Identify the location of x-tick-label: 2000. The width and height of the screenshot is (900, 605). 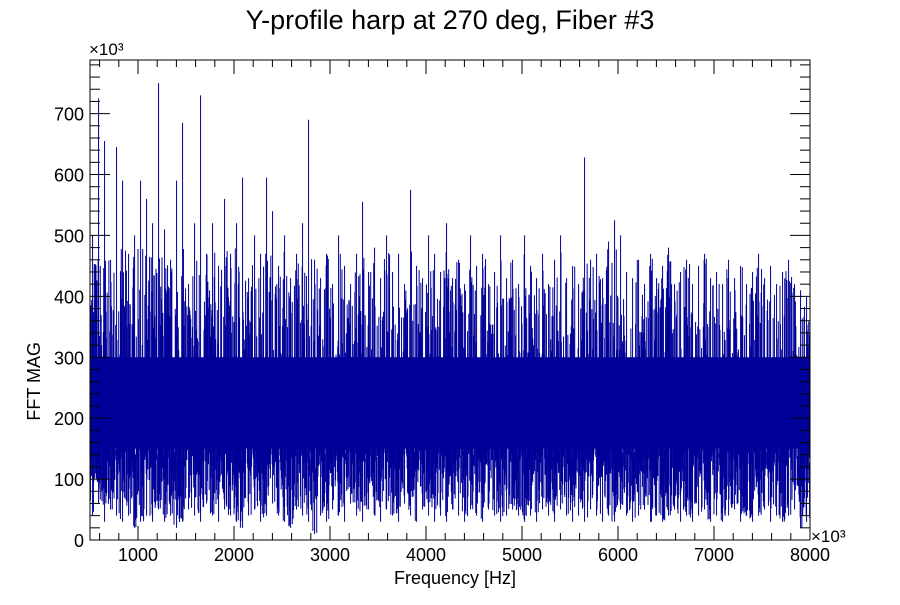
(234, 555).